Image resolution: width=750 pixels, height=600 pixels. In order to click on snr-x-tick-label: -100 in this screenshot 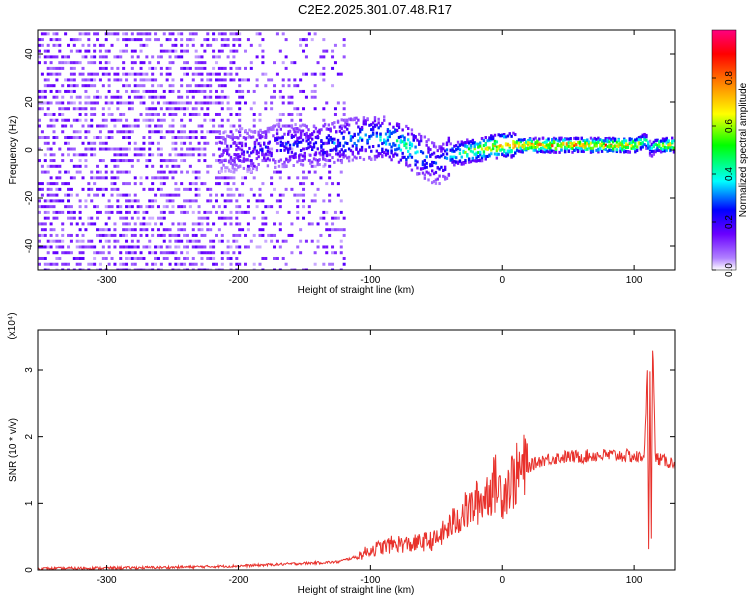, I will do `click(370, 580)`.